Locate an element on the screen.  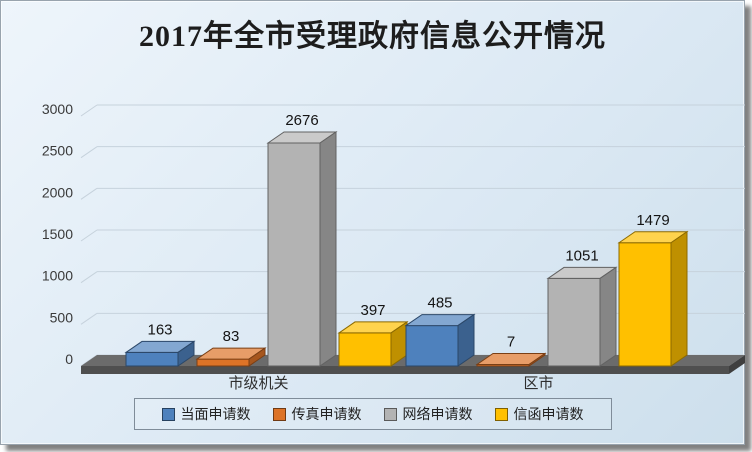
bar-series3-cat1 is located at coordinates (645, 304).